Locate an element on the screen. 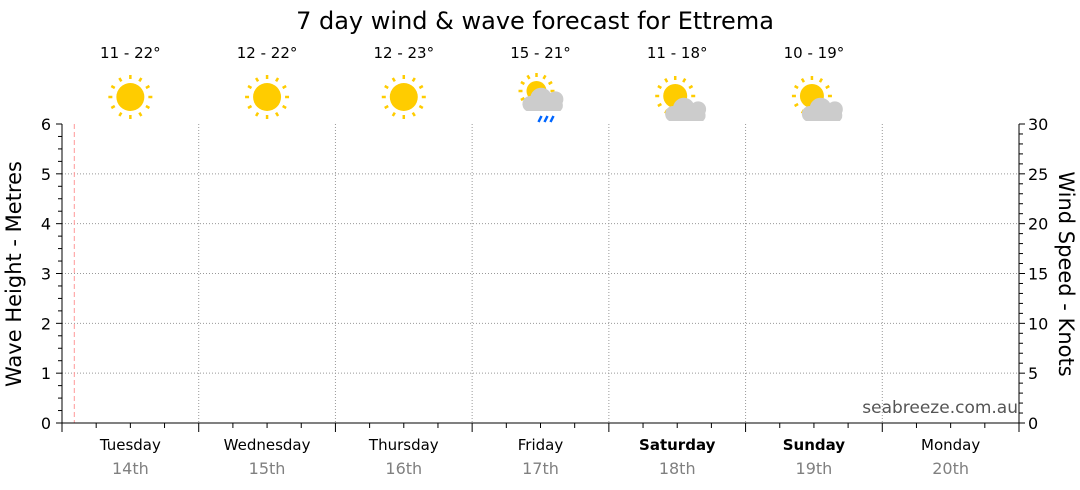 The image size is (1080, 490). chart-title: 7 day wind & wave forecast for Ettrema is located at coordinates (535, 21).